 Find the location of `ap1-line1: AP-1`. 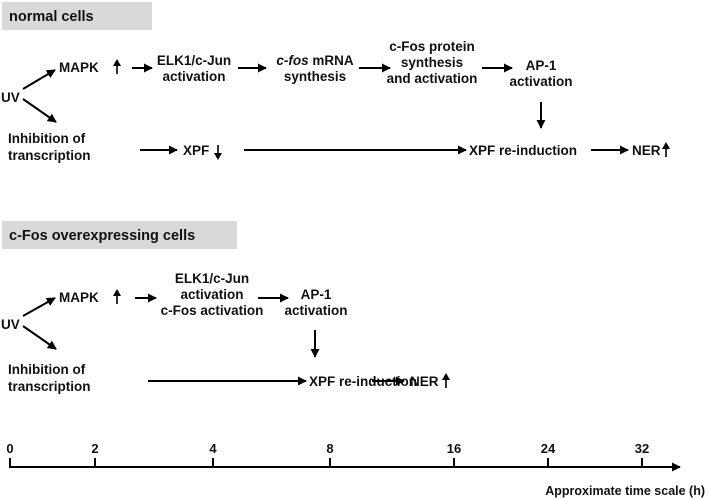

ap1-line1: AP-1 is located at coordinates (541, 65).